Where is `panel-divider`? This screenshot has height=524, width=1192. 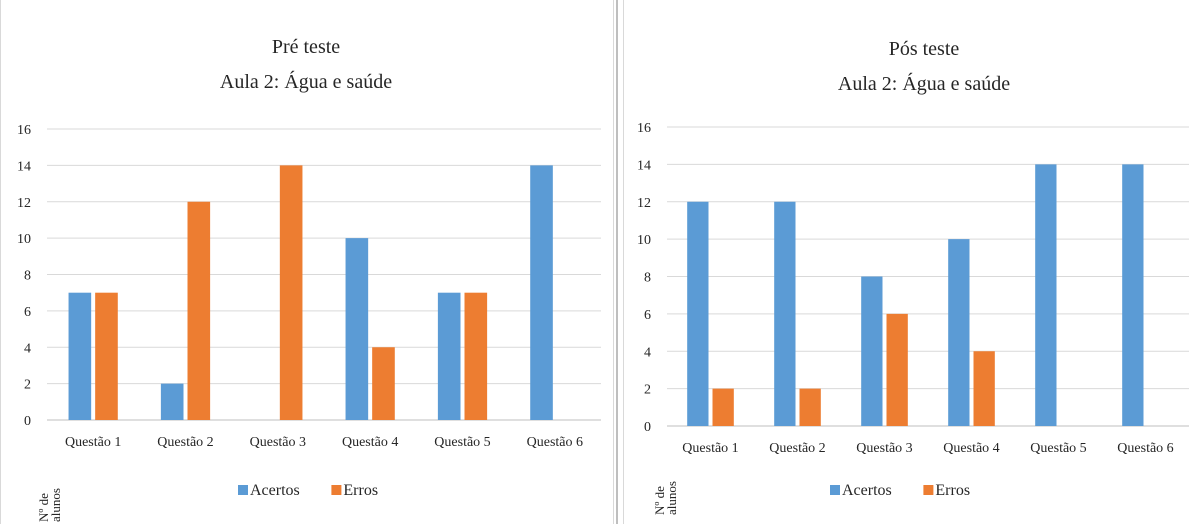 panel-divider is located at coordinates (617, 262).